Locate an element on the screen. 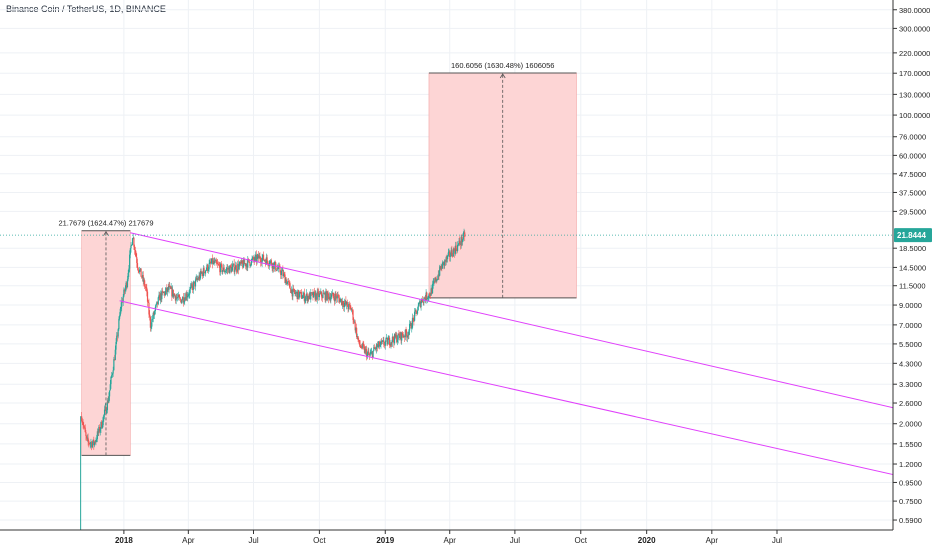 The height and width of the screenshot is (550, 932). y-tick-label: 220.0000 is located at coordinates (914, 53).